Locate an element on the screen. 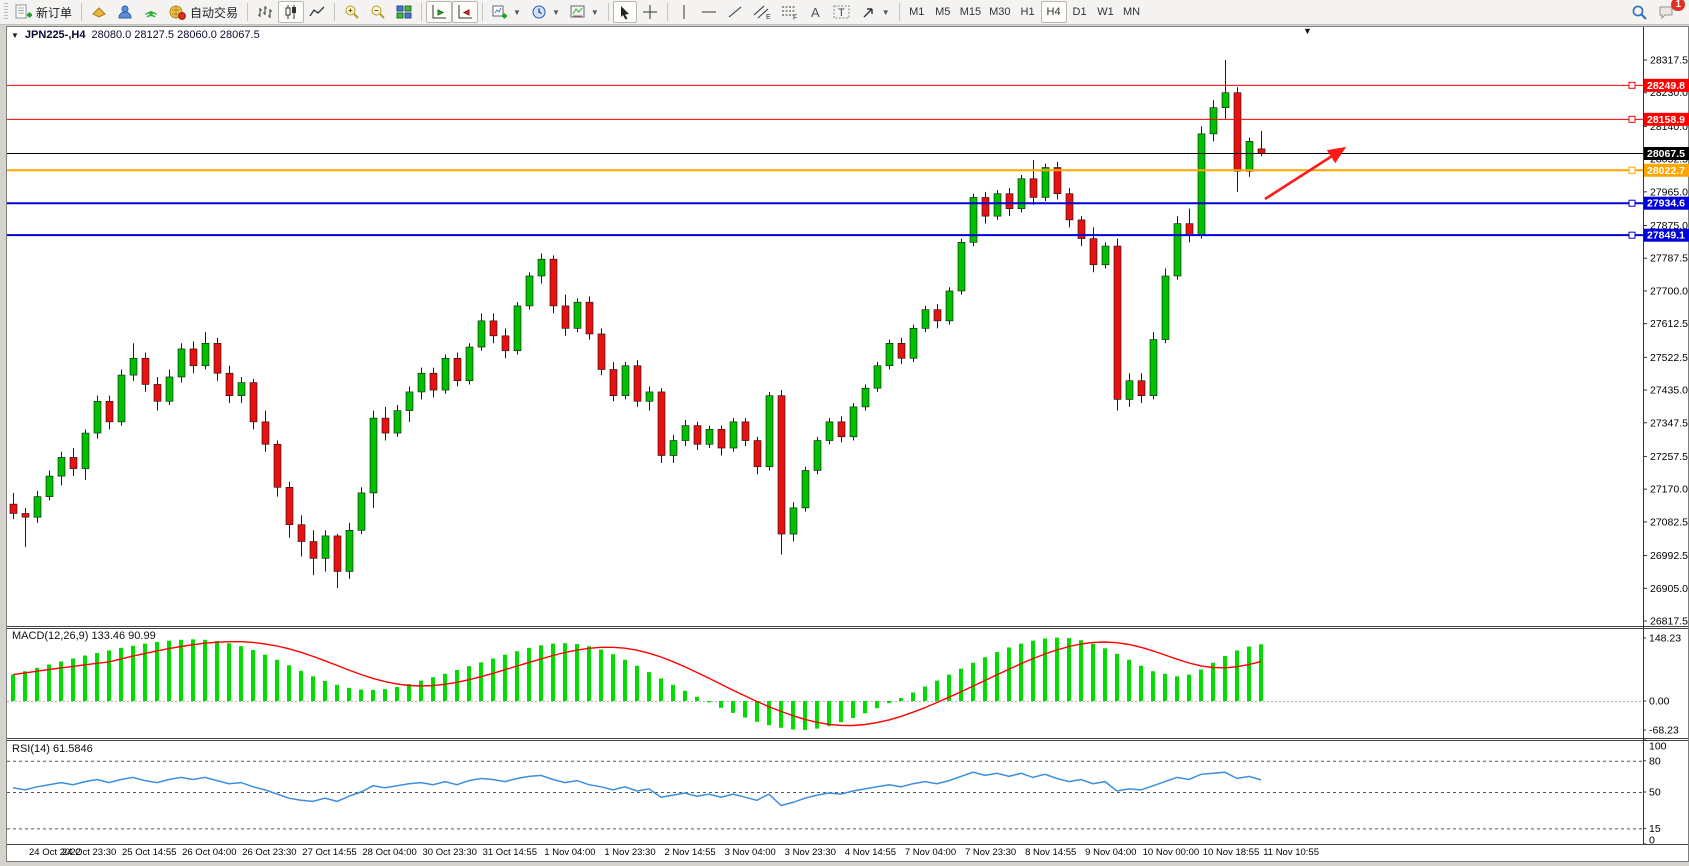  equidistant-channel-button: E is located at coordinates (762, 12).